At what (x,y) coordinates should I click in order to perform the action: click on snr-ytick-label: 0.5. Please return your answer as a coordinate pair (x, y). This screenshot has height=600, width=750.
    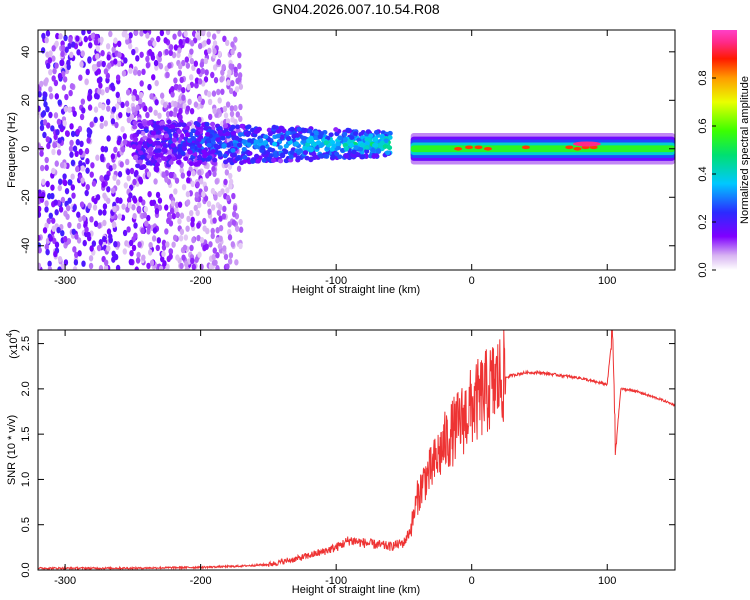
    Looking at the image, I should click on (26, 524).